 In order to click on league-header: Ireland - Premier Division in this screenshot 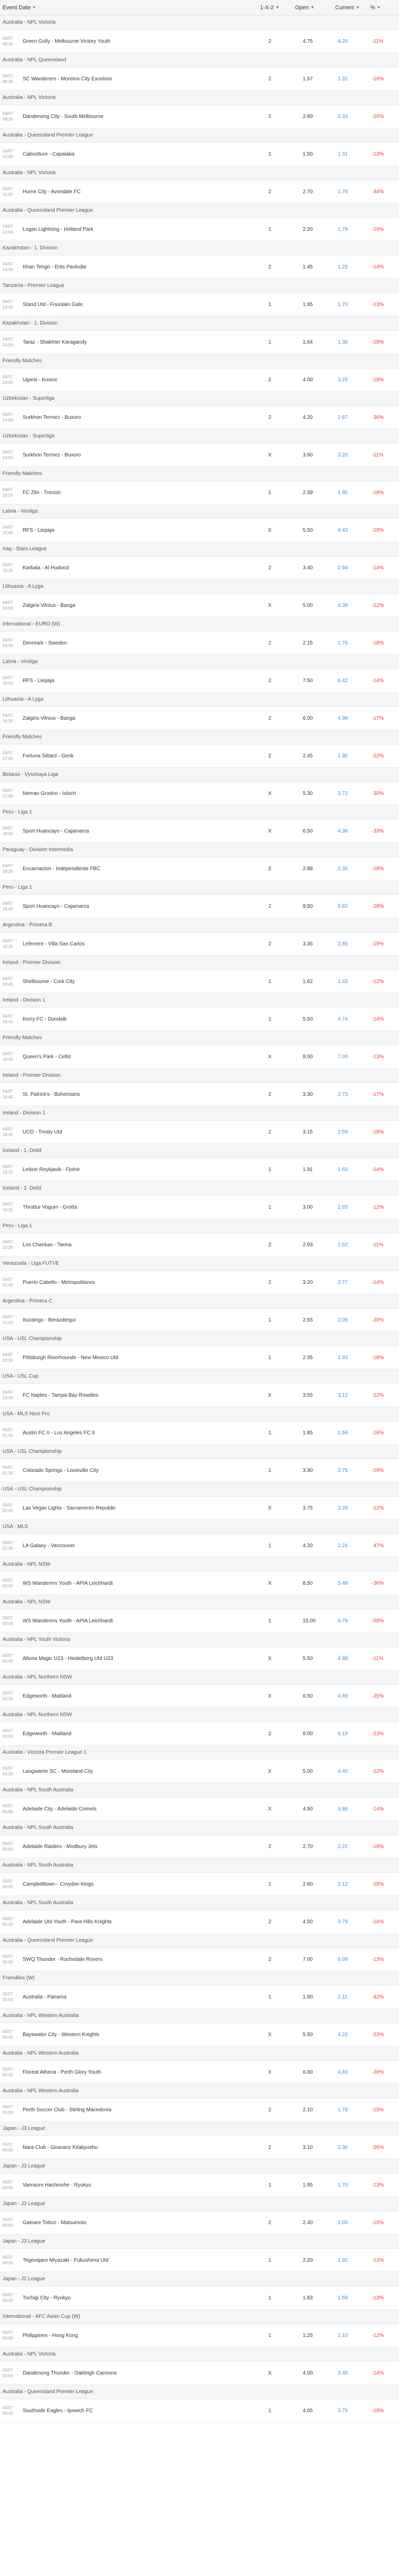, I will do `click(200, 1076)`.